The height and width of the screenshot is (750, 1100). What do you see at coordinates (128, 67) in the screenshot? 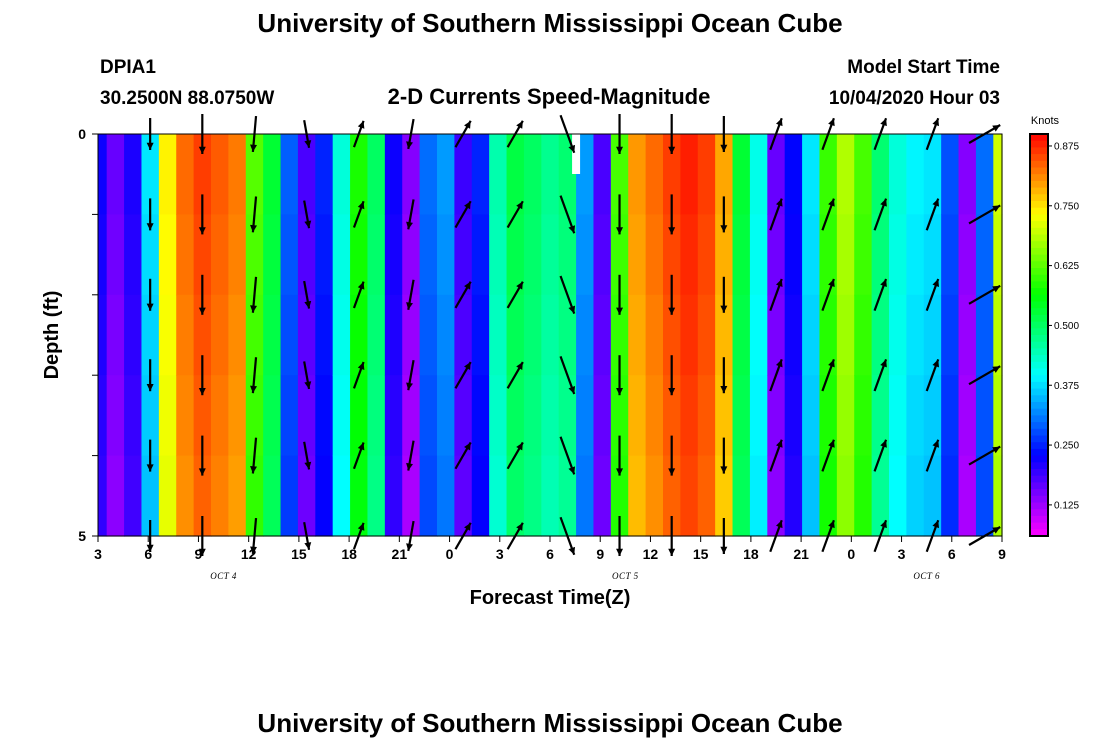
I see `station-id: DPIA1` at bounding box center [128, 67].